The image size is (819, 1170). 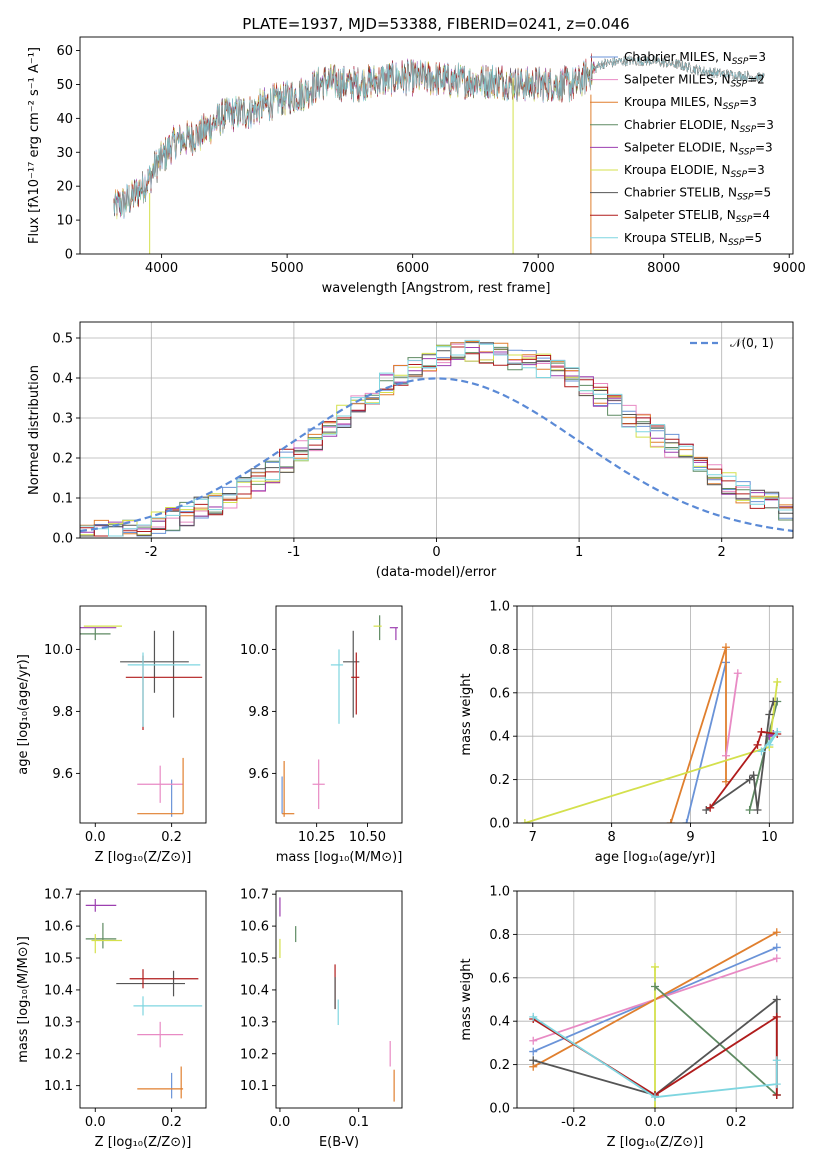 What do you see at coordinates (161, 268) in the screenshot?
I see `x-tick-label: 4000` at bounding box center [161, 268].